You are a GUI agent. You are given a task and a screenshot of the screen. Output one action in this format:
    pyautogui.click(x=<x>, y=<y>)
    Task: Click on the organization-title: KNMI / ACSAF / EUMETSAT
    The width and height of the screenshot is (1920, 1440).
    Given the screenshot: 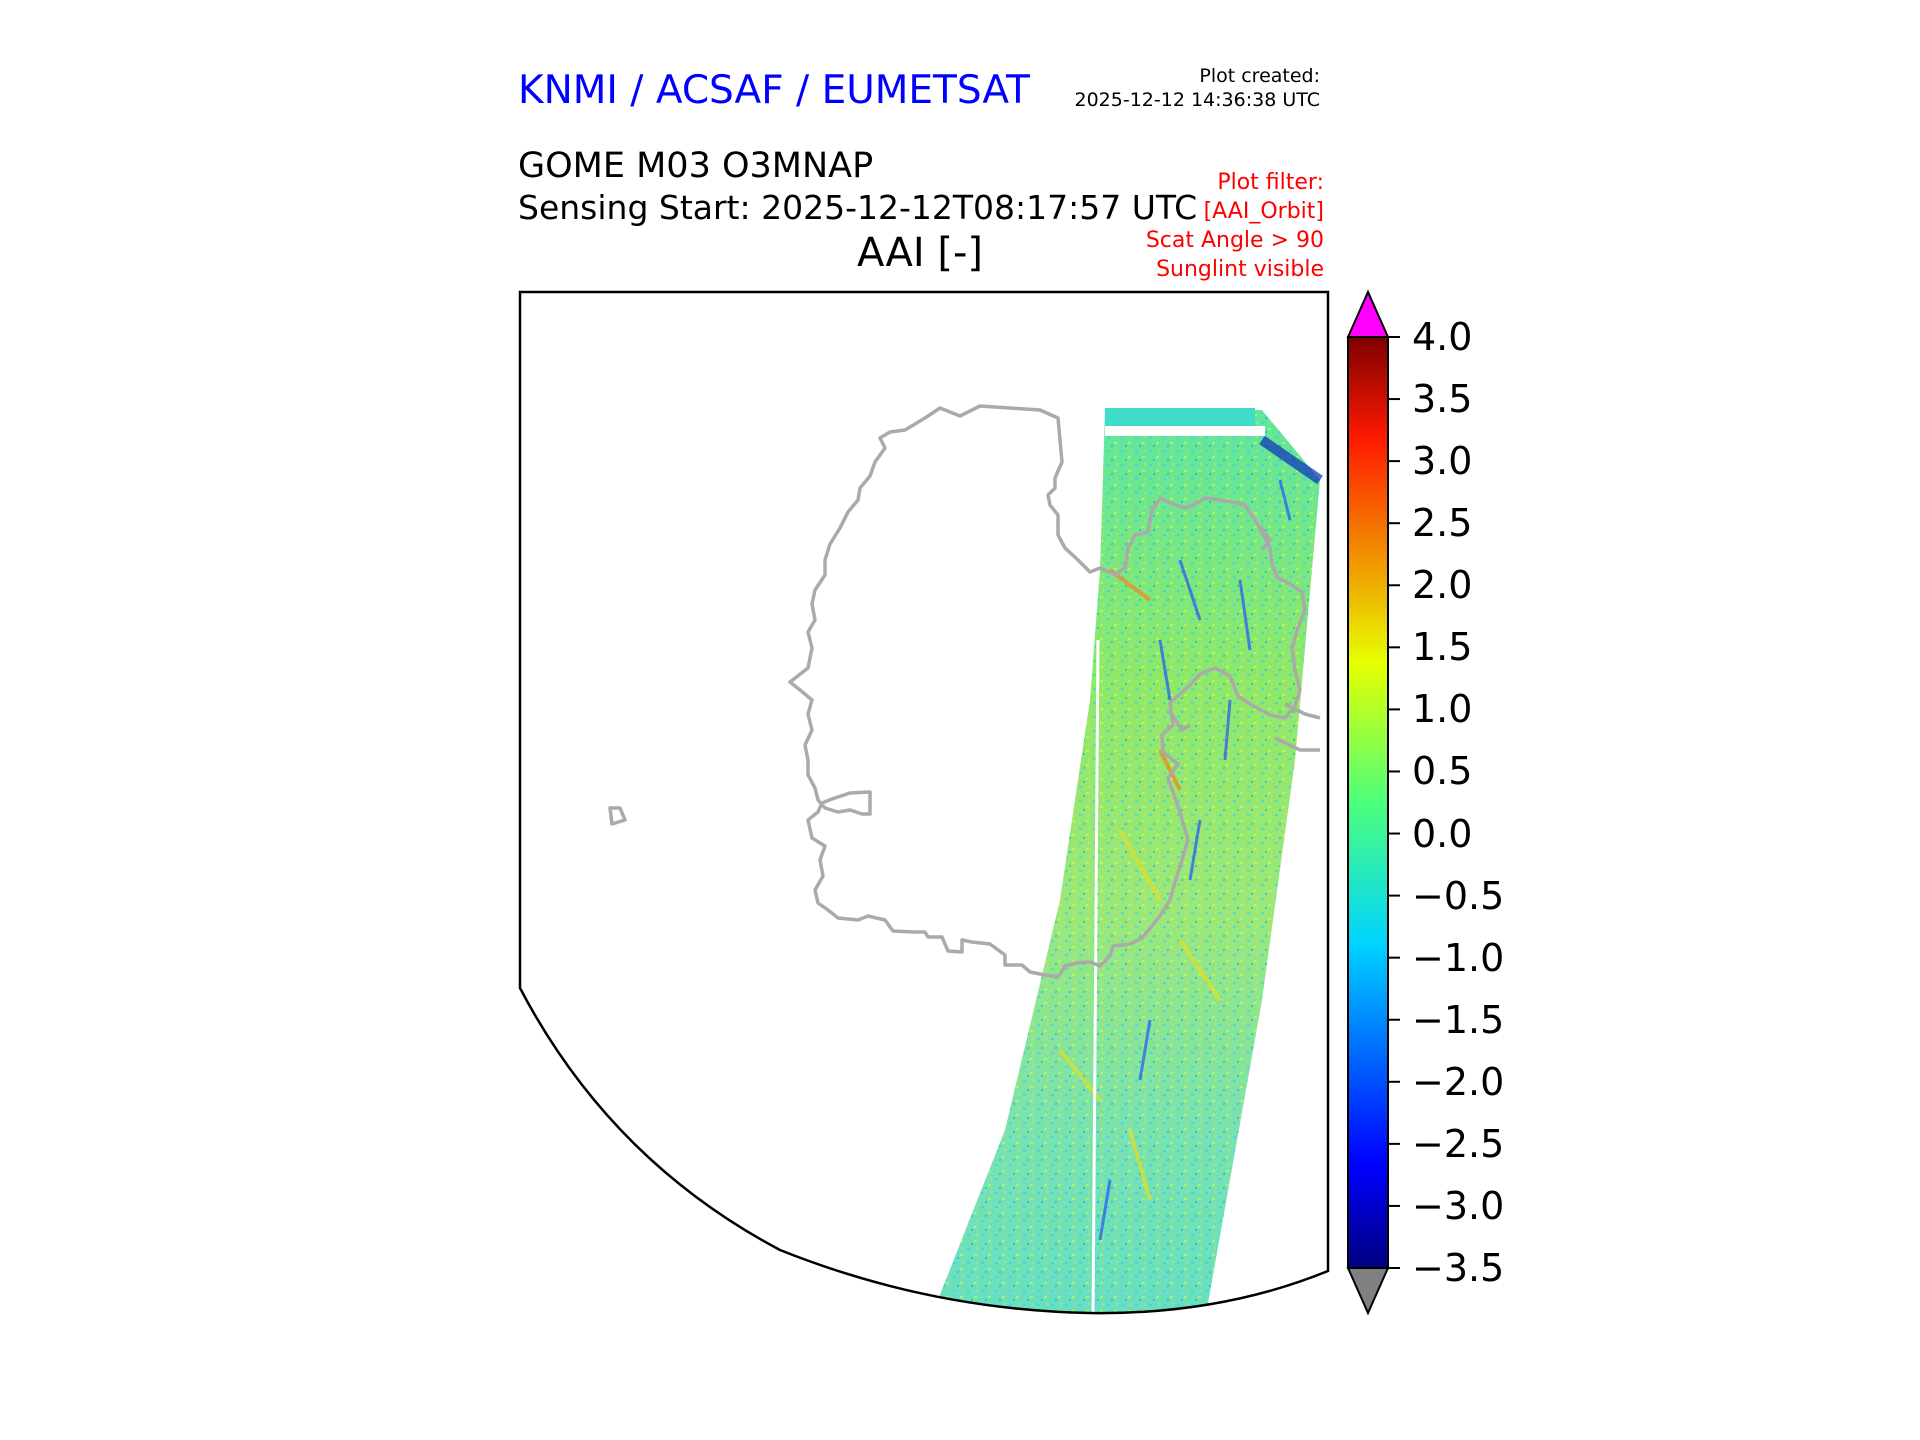 What is the action you would take?
    pyautogui.click(x=774, y=90)
    